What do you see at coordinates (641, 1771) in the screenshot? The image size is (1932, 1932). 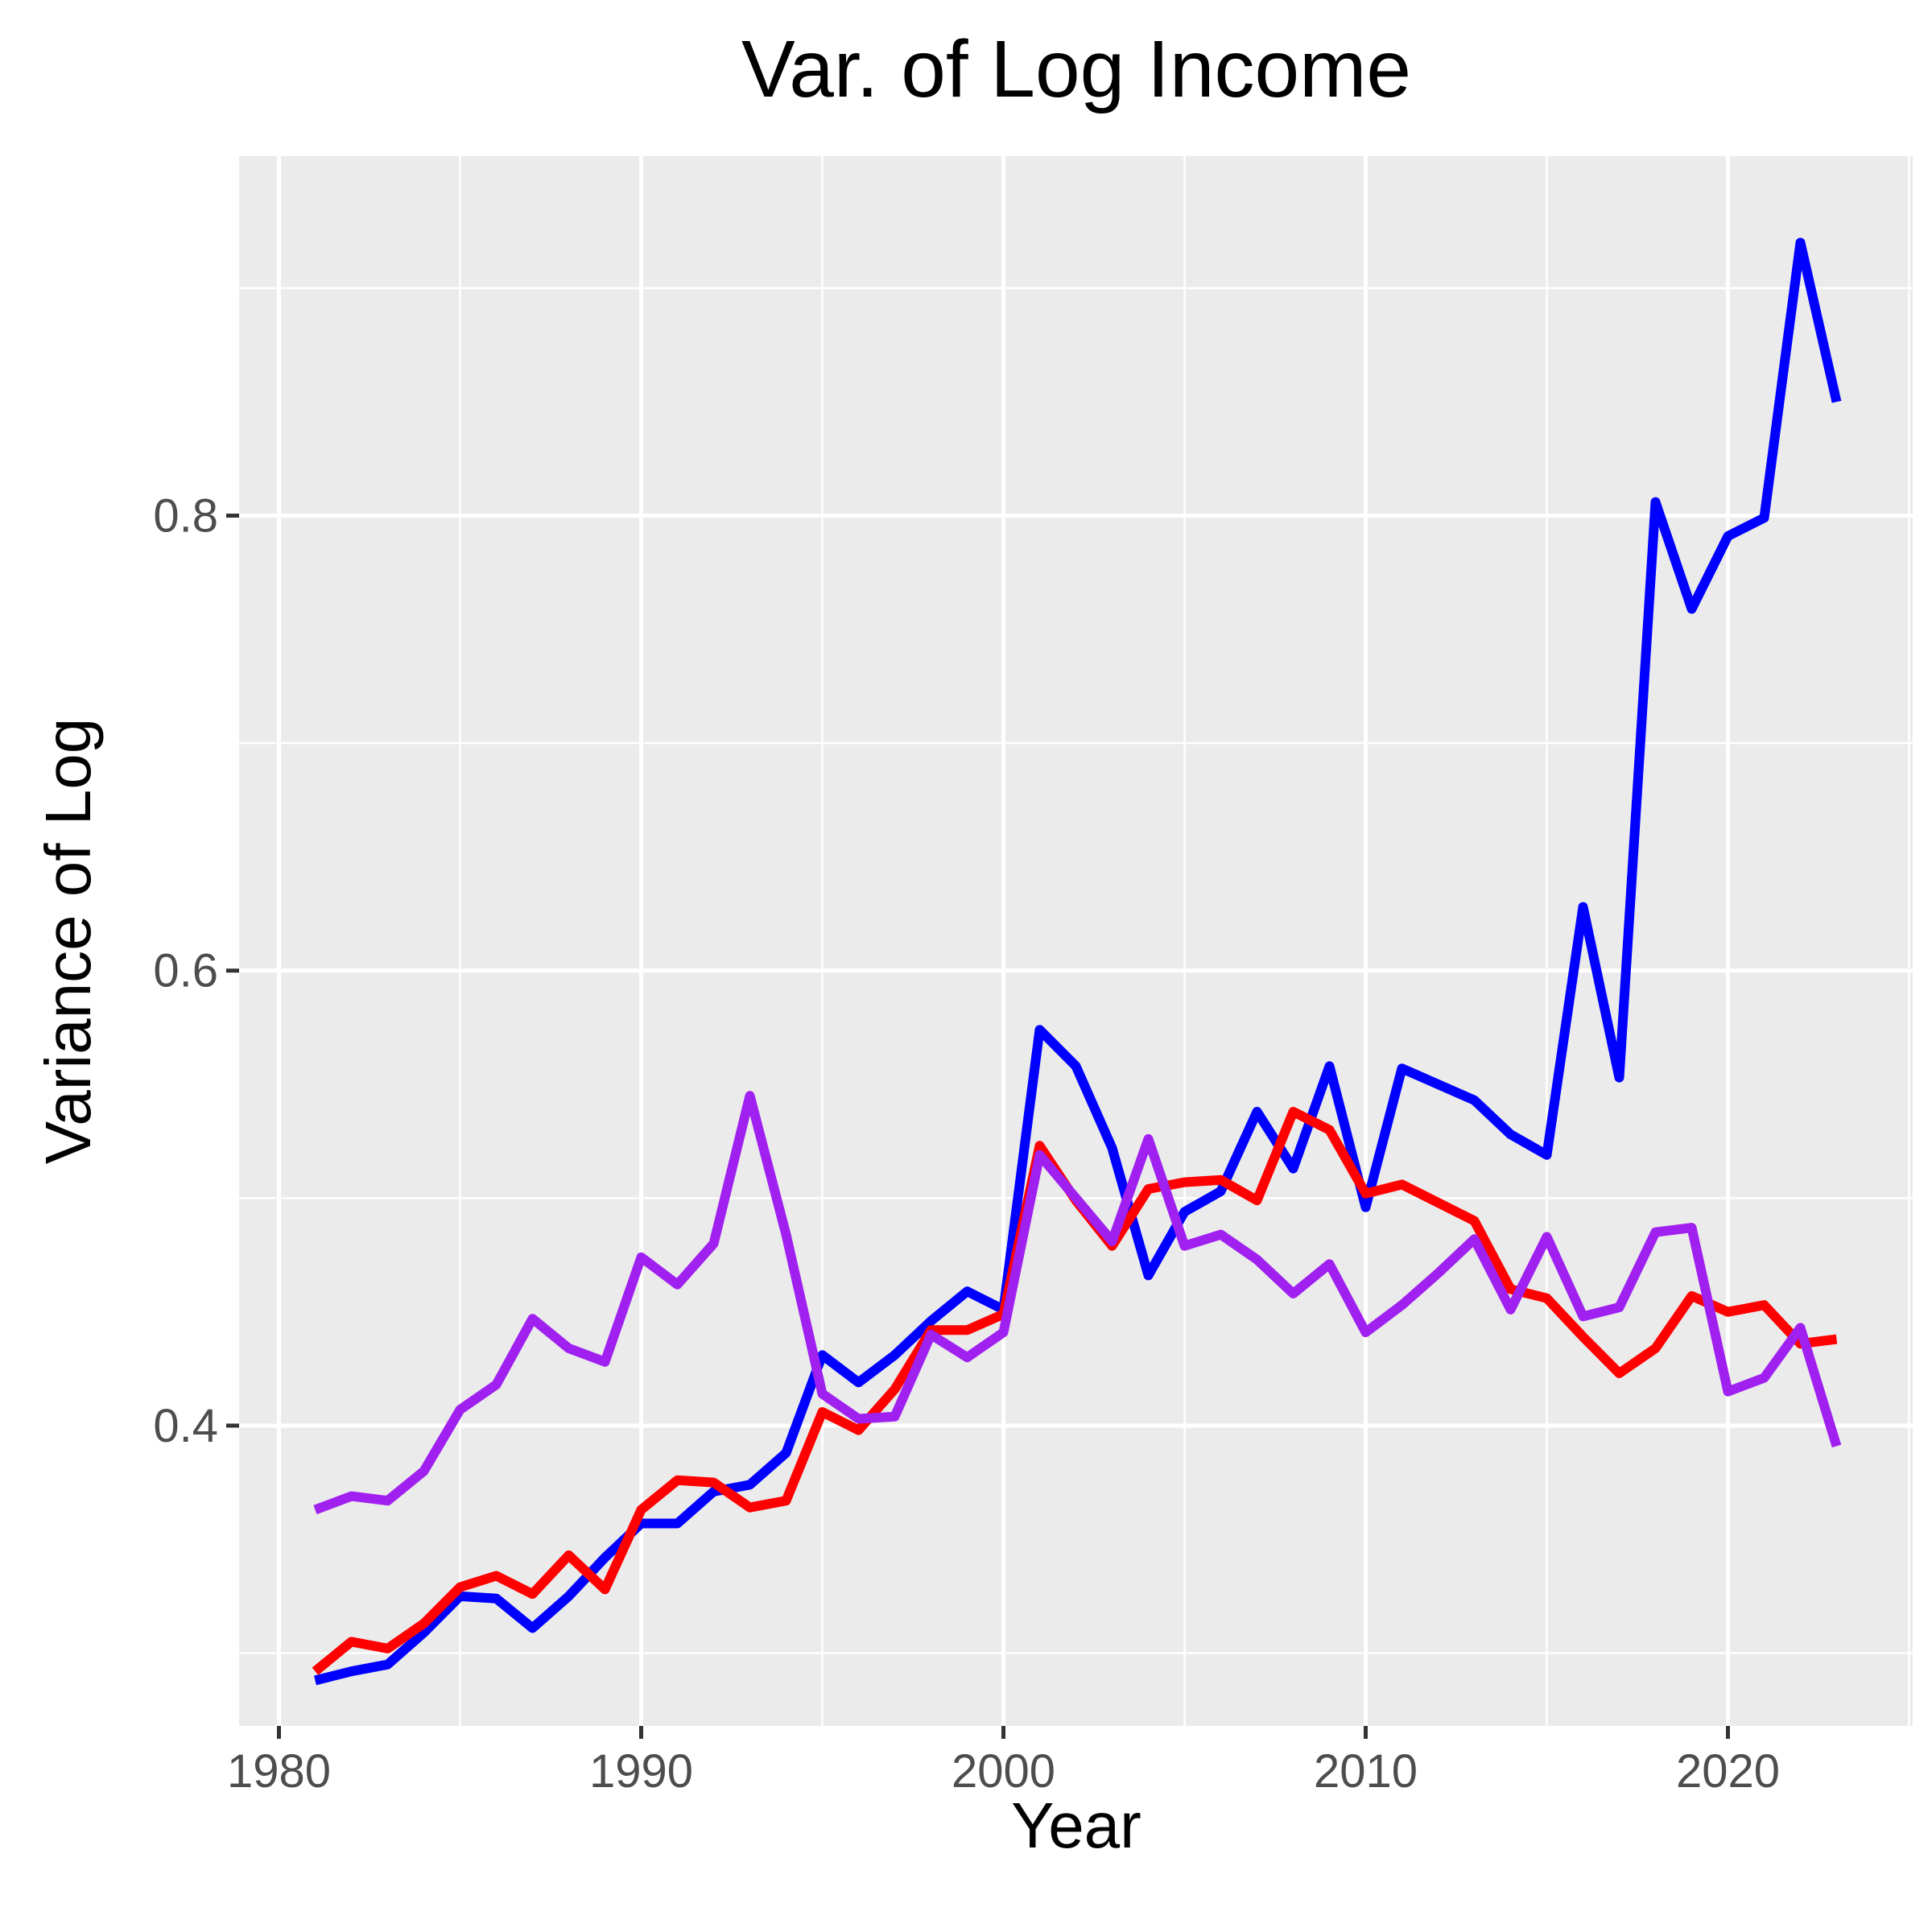 I see `x-tick-label: 1990` at bounding box center [641, 1771].